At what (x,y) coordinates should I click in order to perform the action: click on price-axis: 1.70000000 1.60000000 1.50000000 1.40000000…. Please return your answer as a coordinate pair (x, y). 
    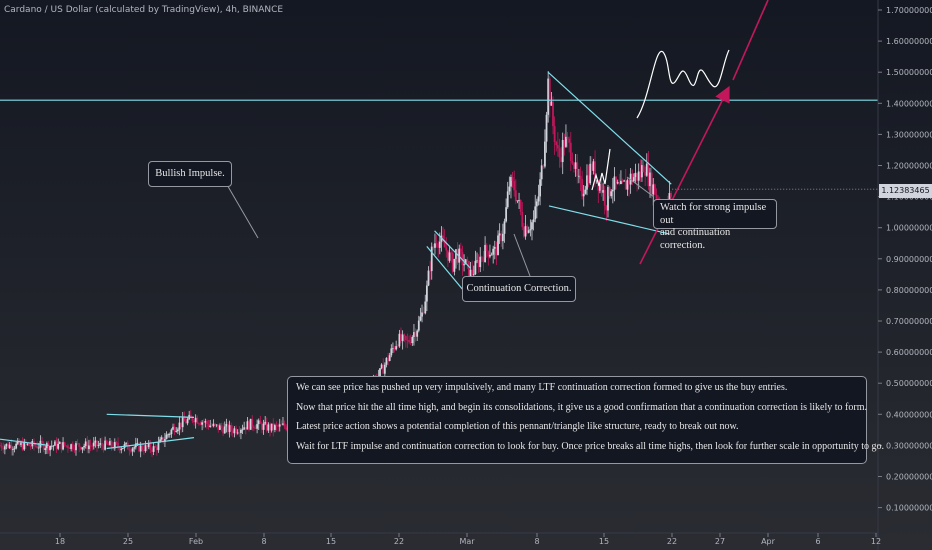
    Looking at the image, I should click on (904, 275).